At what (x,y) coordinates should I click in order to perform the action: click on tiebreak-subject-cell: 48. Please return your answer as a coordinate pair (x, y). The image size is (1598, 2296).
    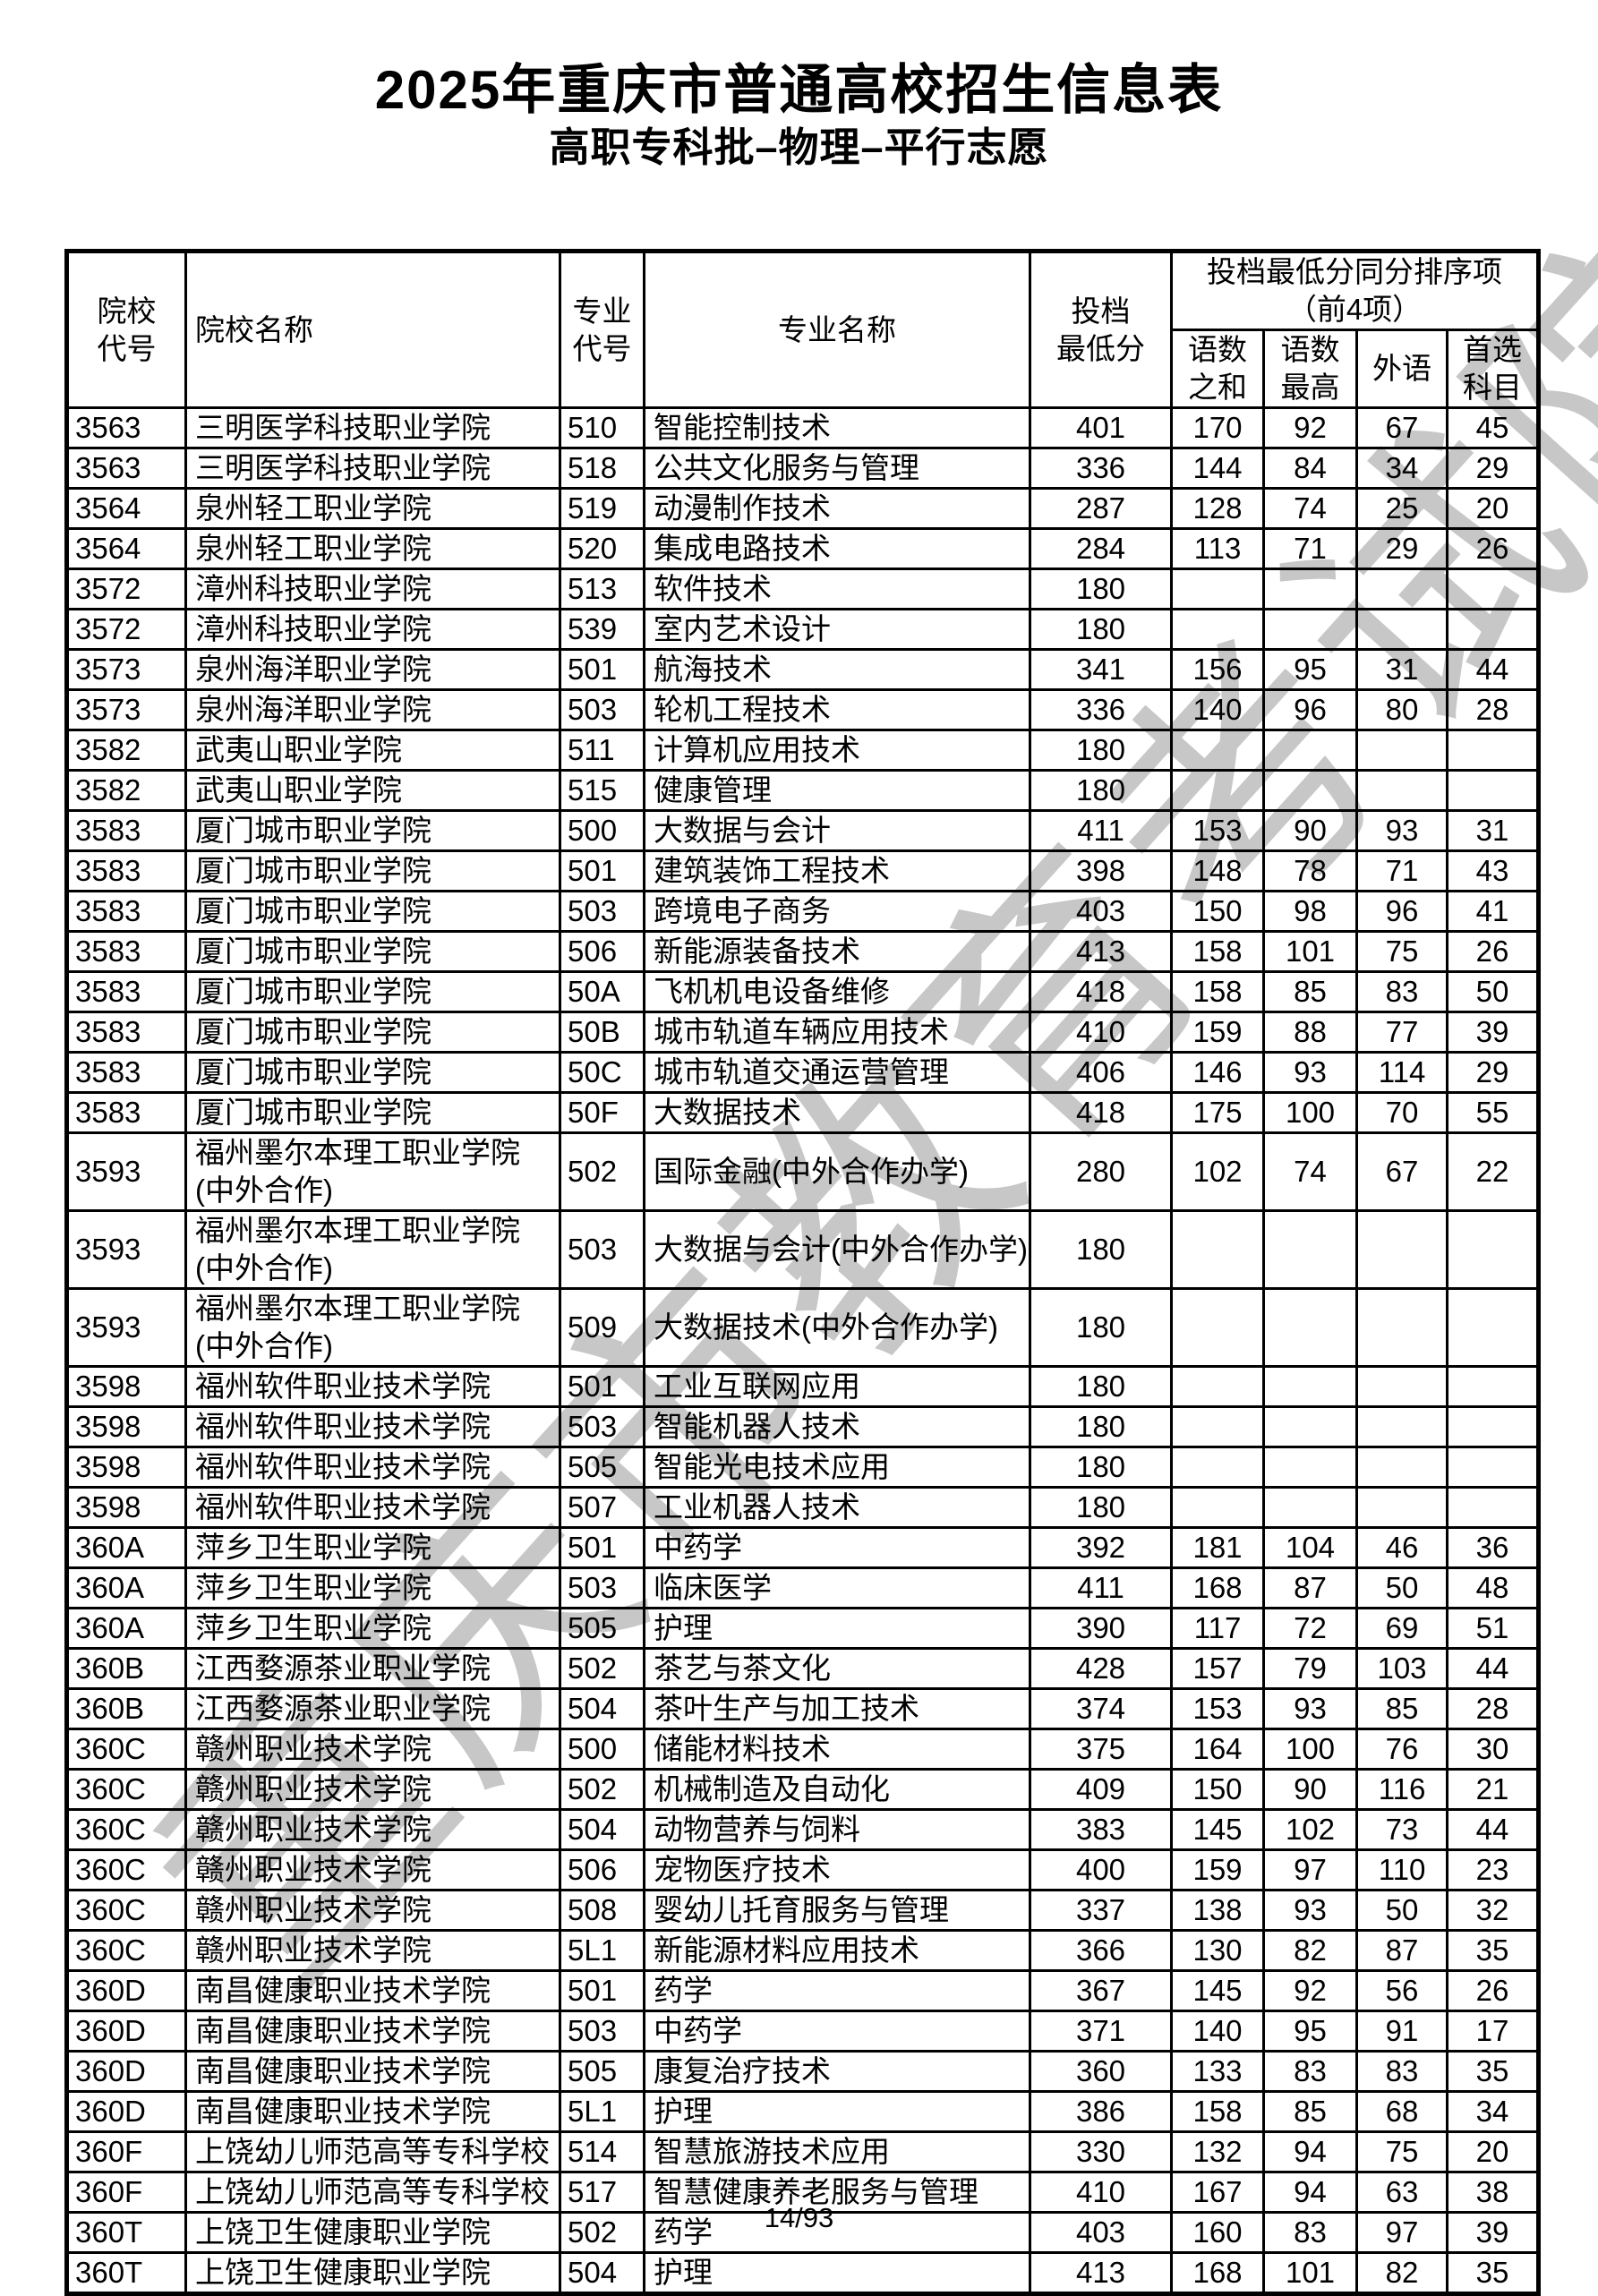
    Looking at the image, I should click on (1493, 1587).